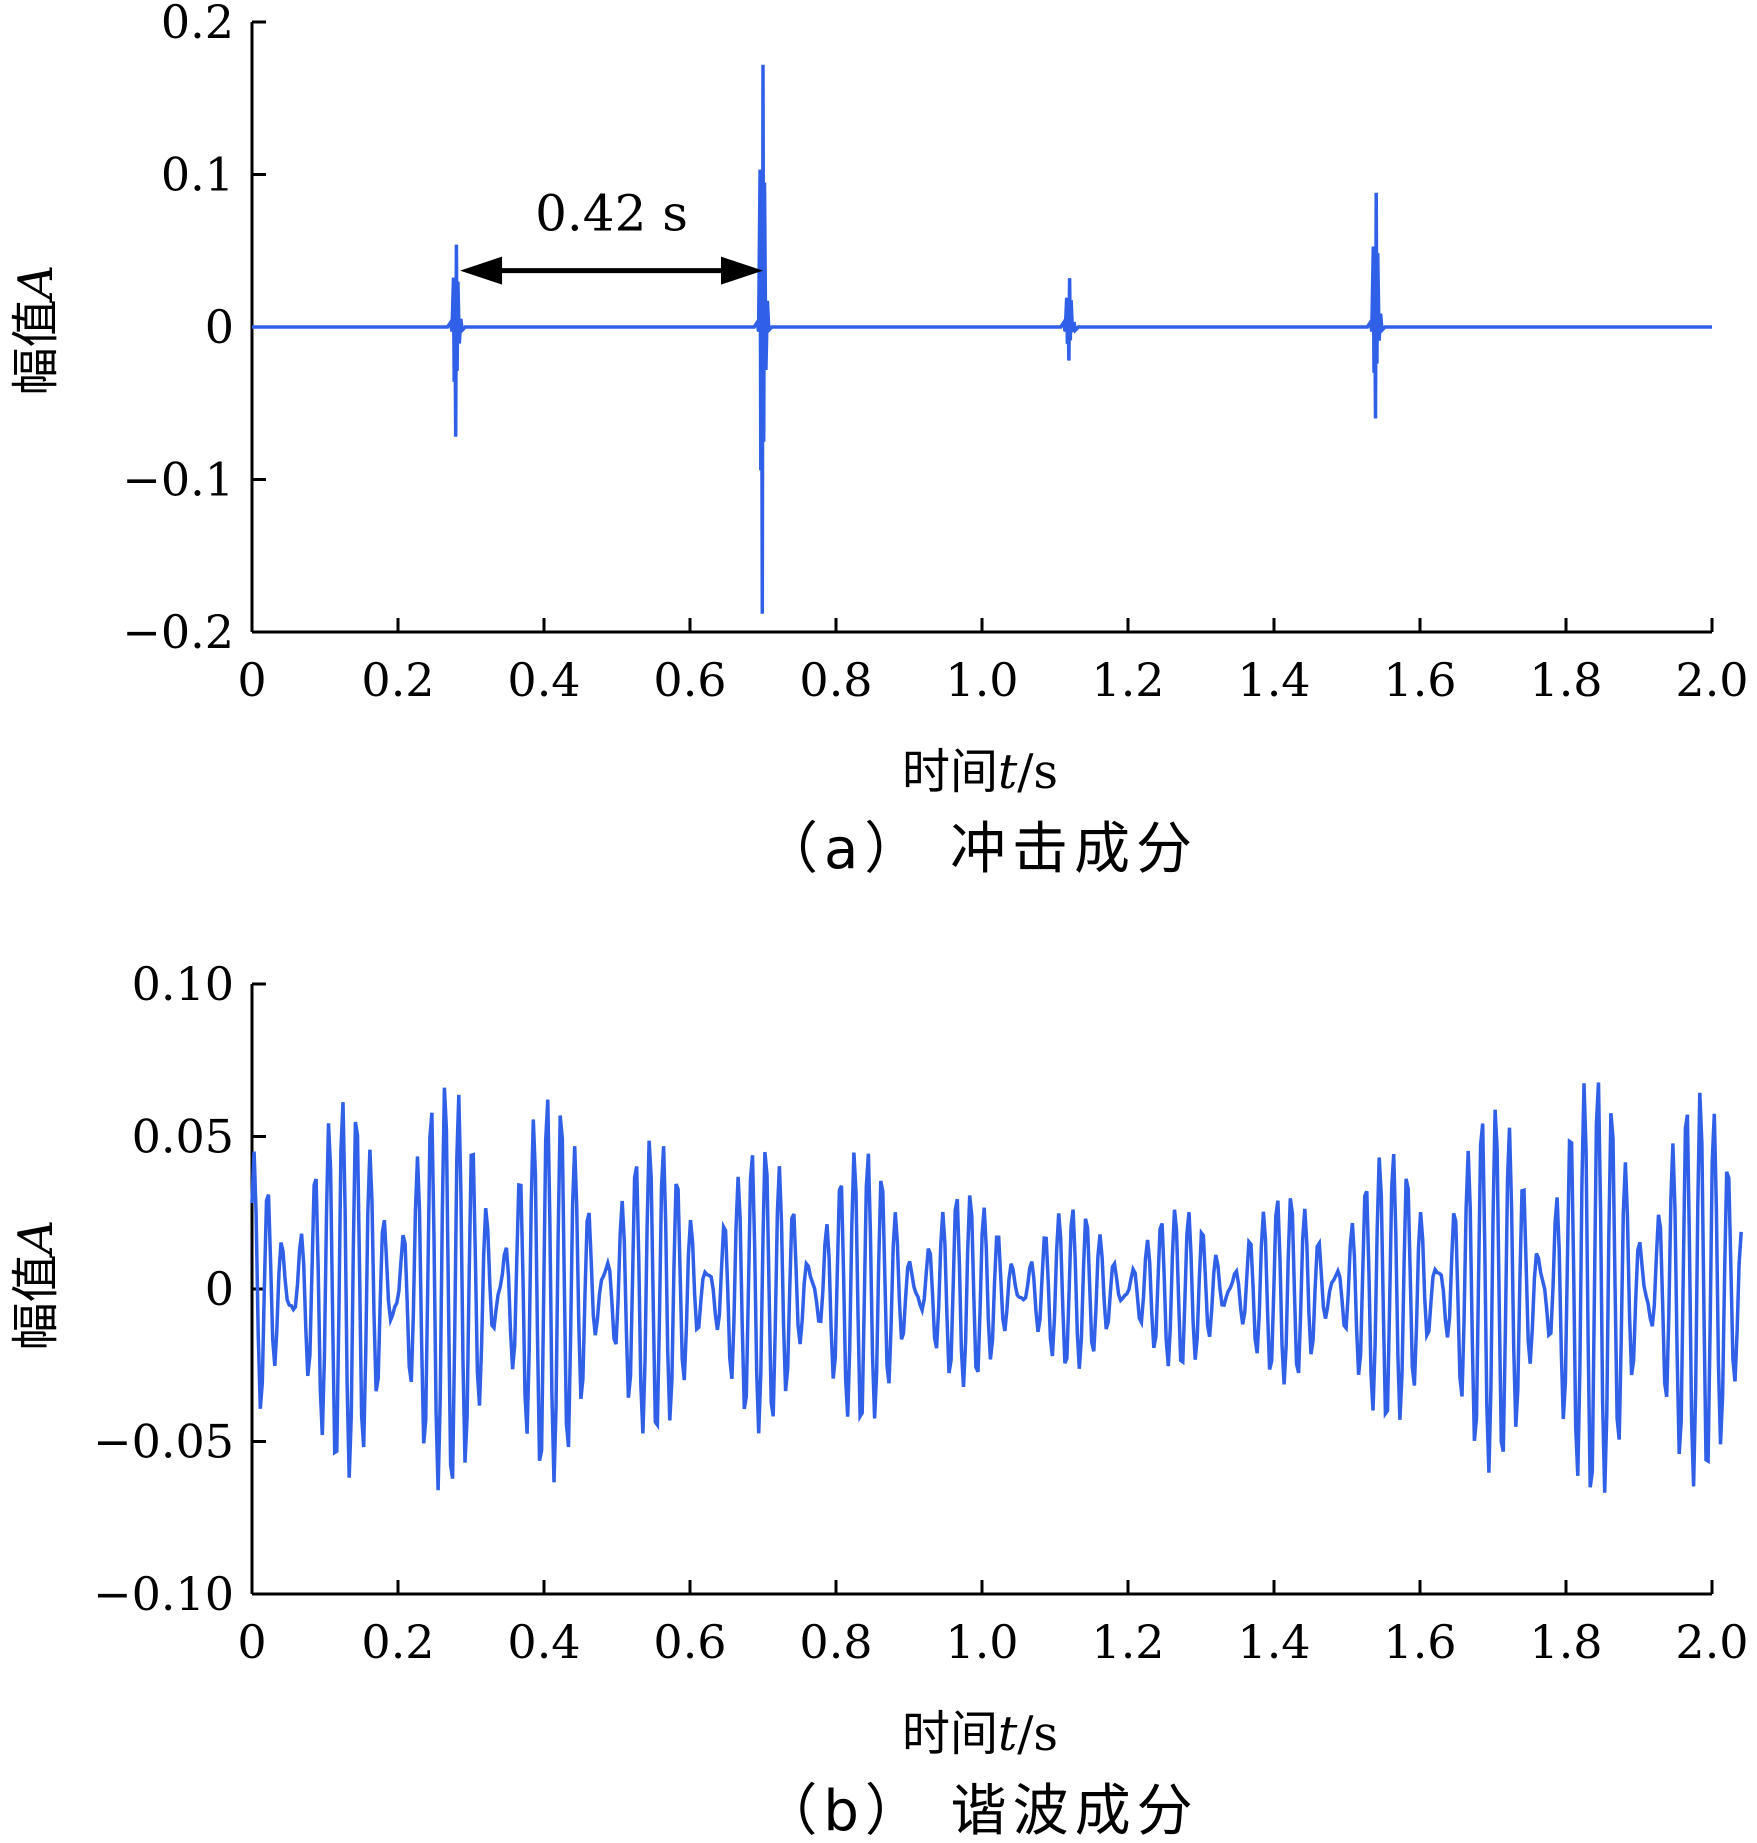  What do you see at coordinates (979, 1811) in the screenshot?
I see `panel-b-caption: （b） 谐波成分` at bounding box center [979, 1811].